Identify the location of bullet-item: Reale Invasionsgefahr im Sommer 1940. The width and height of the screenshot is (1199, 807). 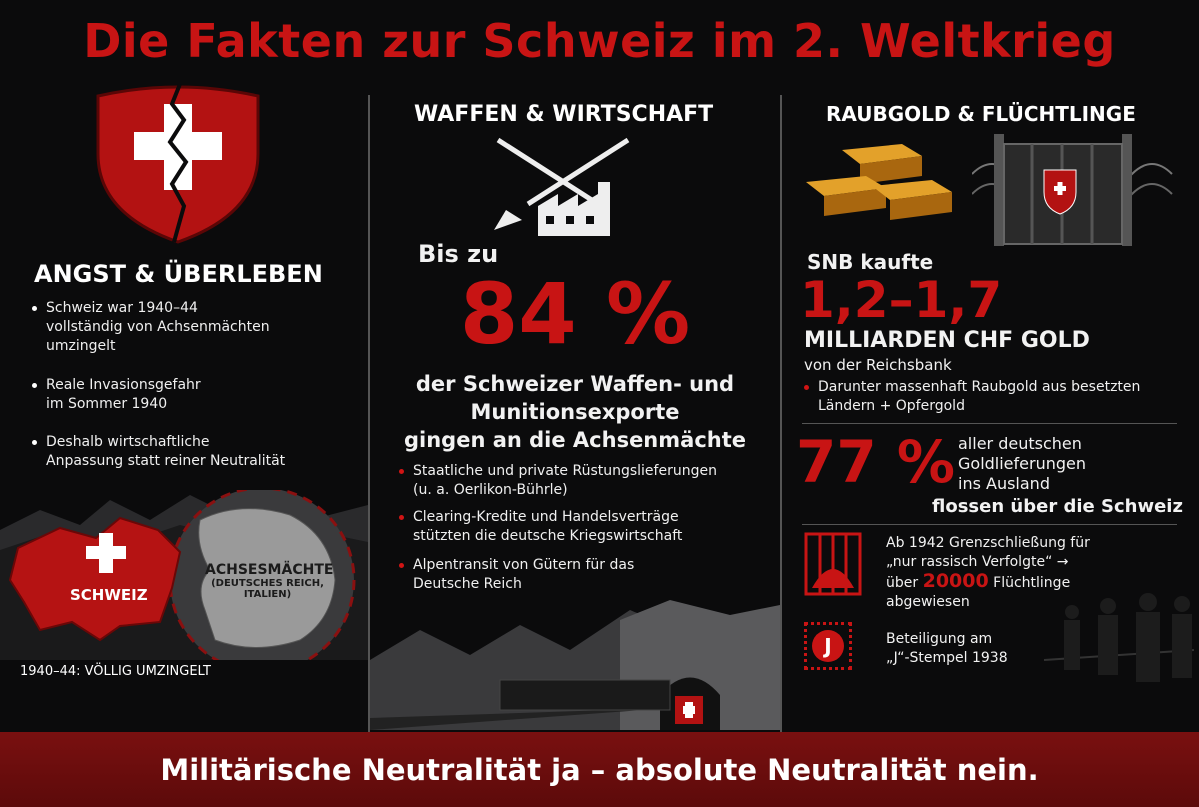
(116, 394).